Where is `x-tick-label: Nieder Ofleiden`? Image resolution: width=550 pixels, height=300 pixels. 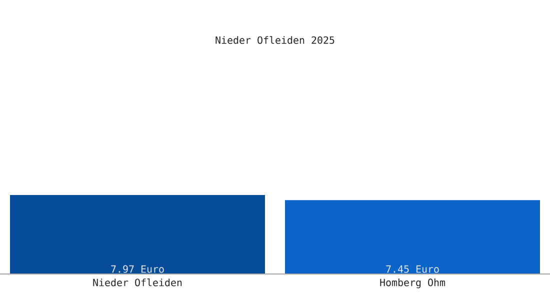
x-tick-label: Nieder Ofleiden is located at coordinates (137, 282).